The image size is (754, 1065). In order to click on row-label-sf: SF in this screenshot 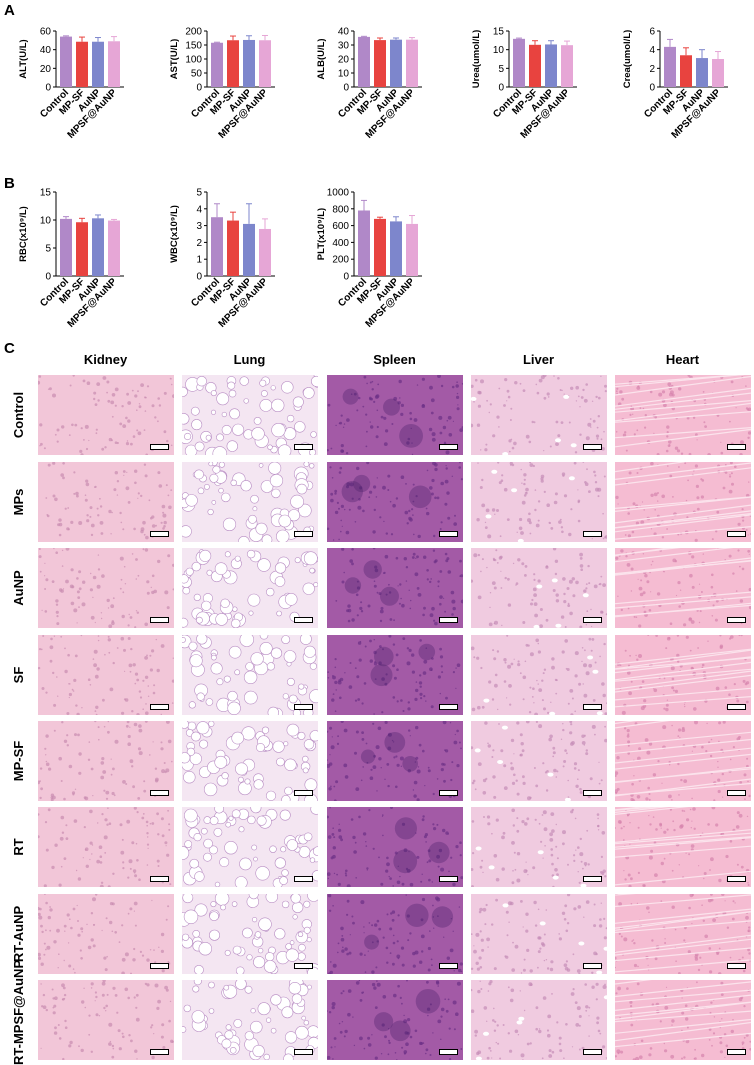, I will do `click(18, 675)`.